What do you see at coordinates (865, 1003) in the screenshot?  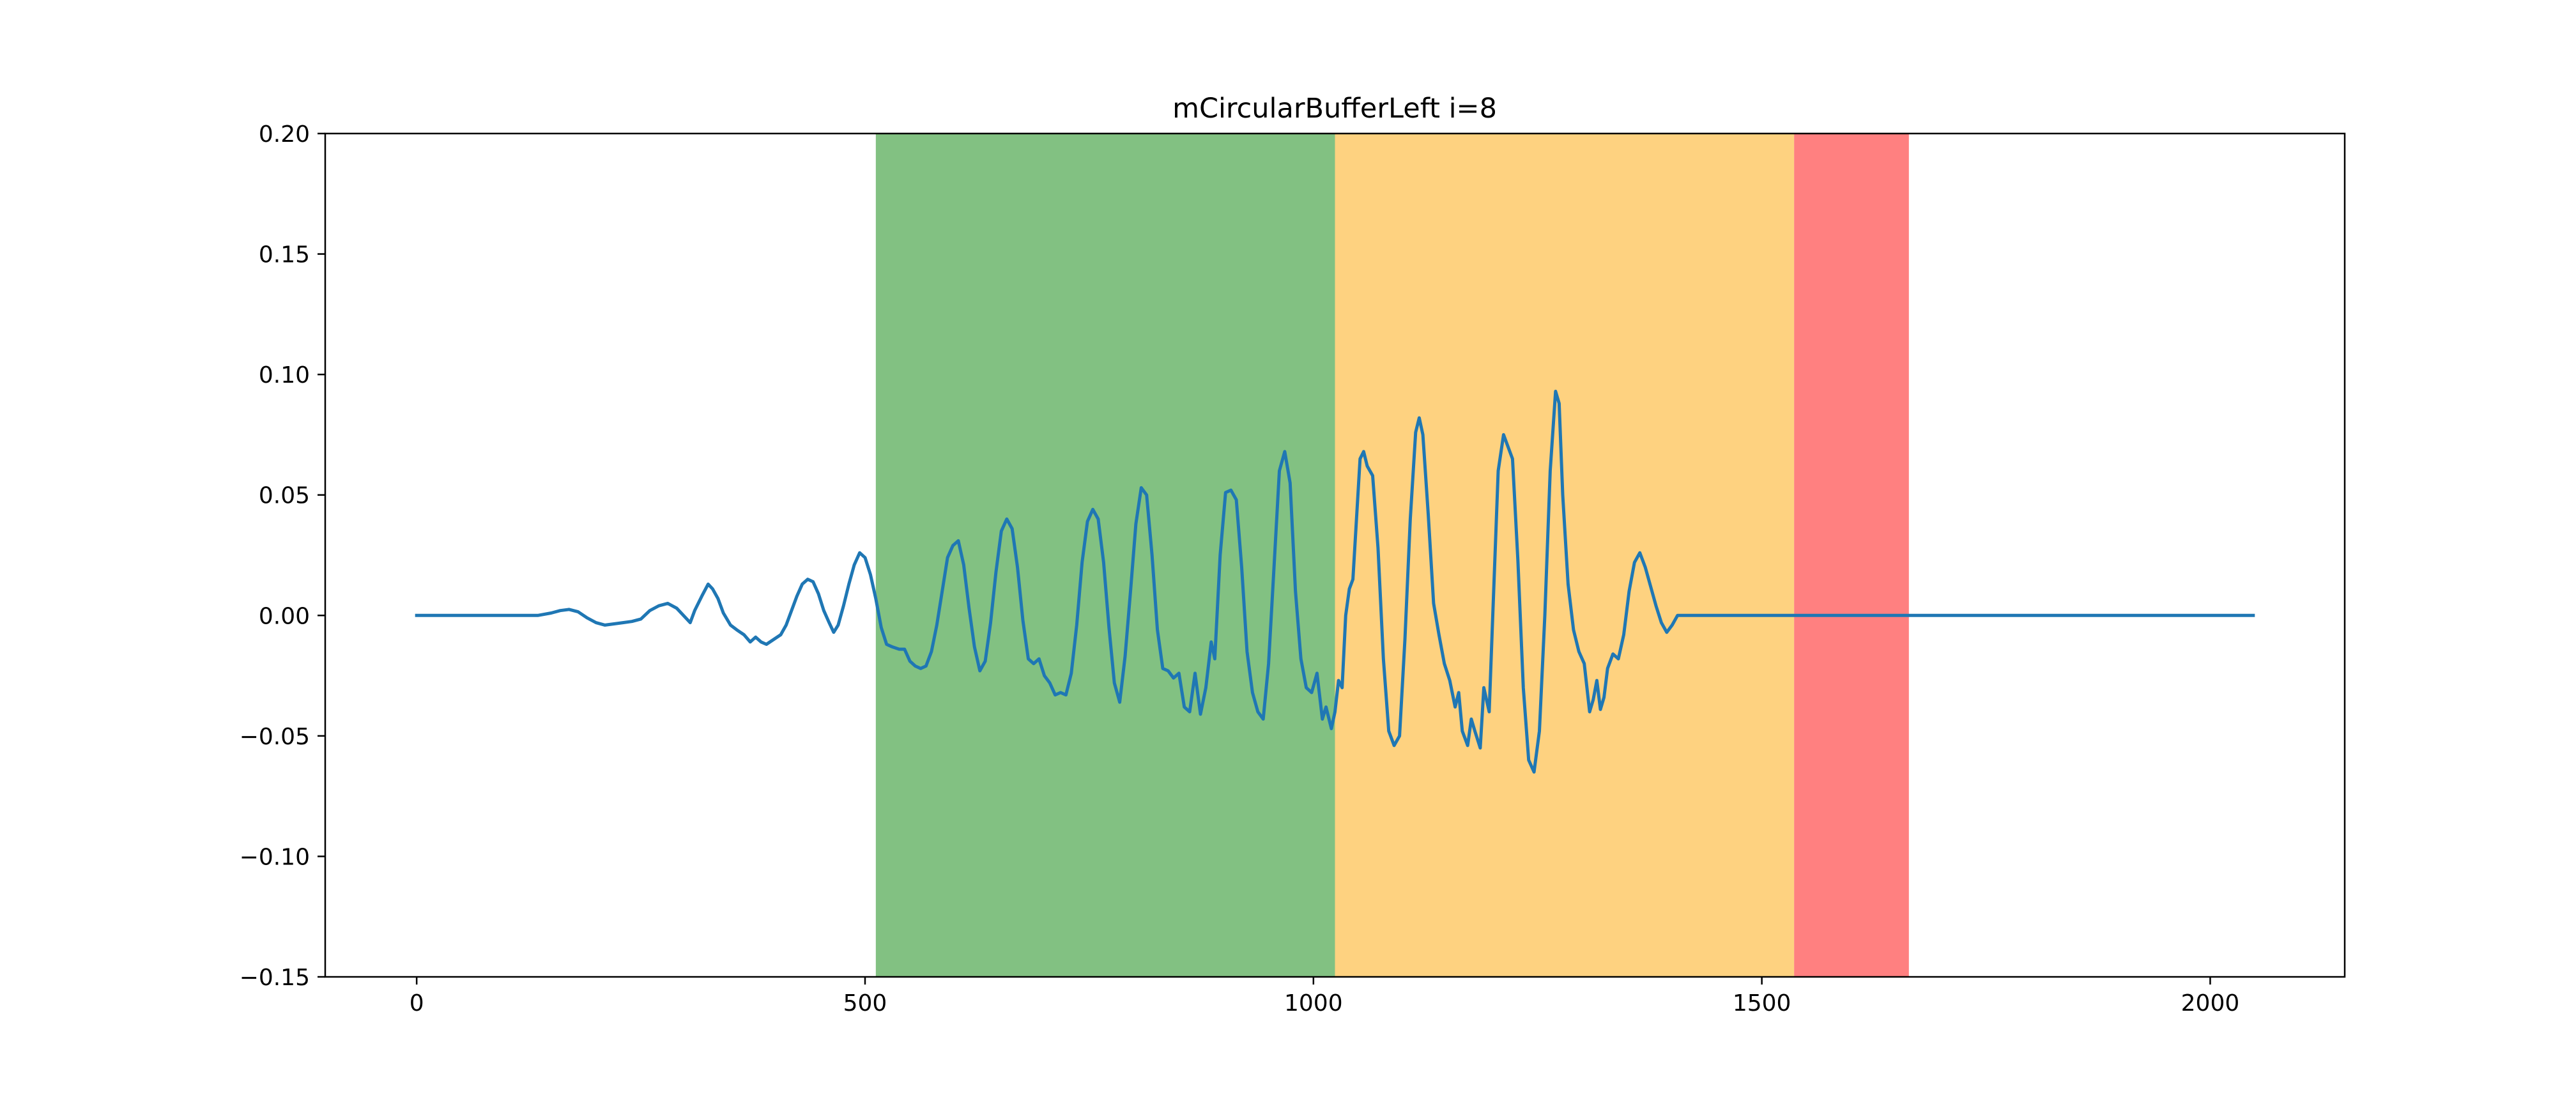 I see `x-tick-label: 500` at bounding box center [865, 1003].